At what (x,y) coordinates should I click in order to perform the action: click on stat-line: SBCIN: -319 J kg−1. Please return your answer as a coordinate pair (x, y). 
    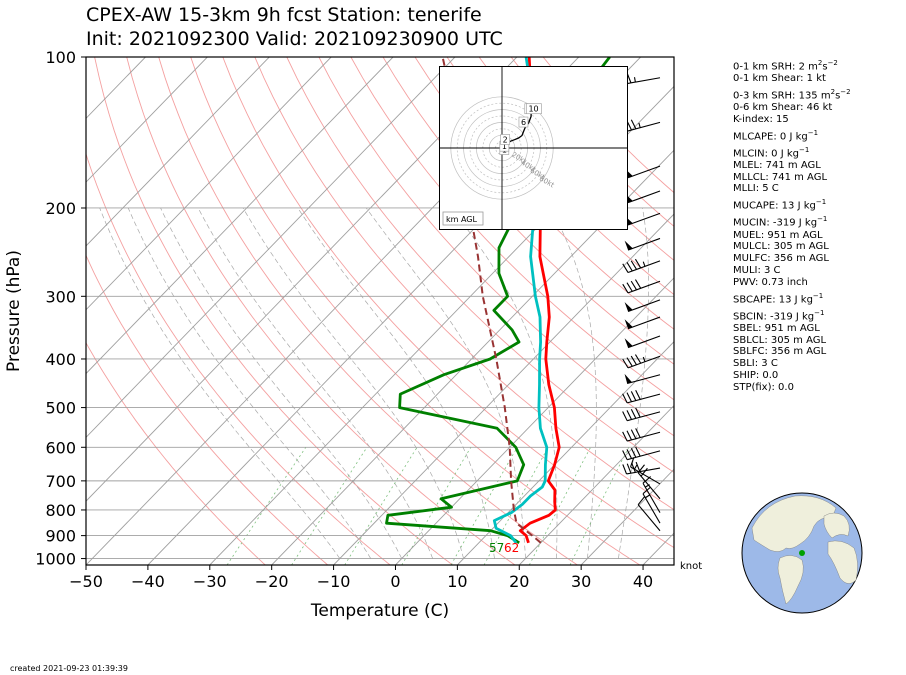
    Looking at the image, I should click on (779, 315).